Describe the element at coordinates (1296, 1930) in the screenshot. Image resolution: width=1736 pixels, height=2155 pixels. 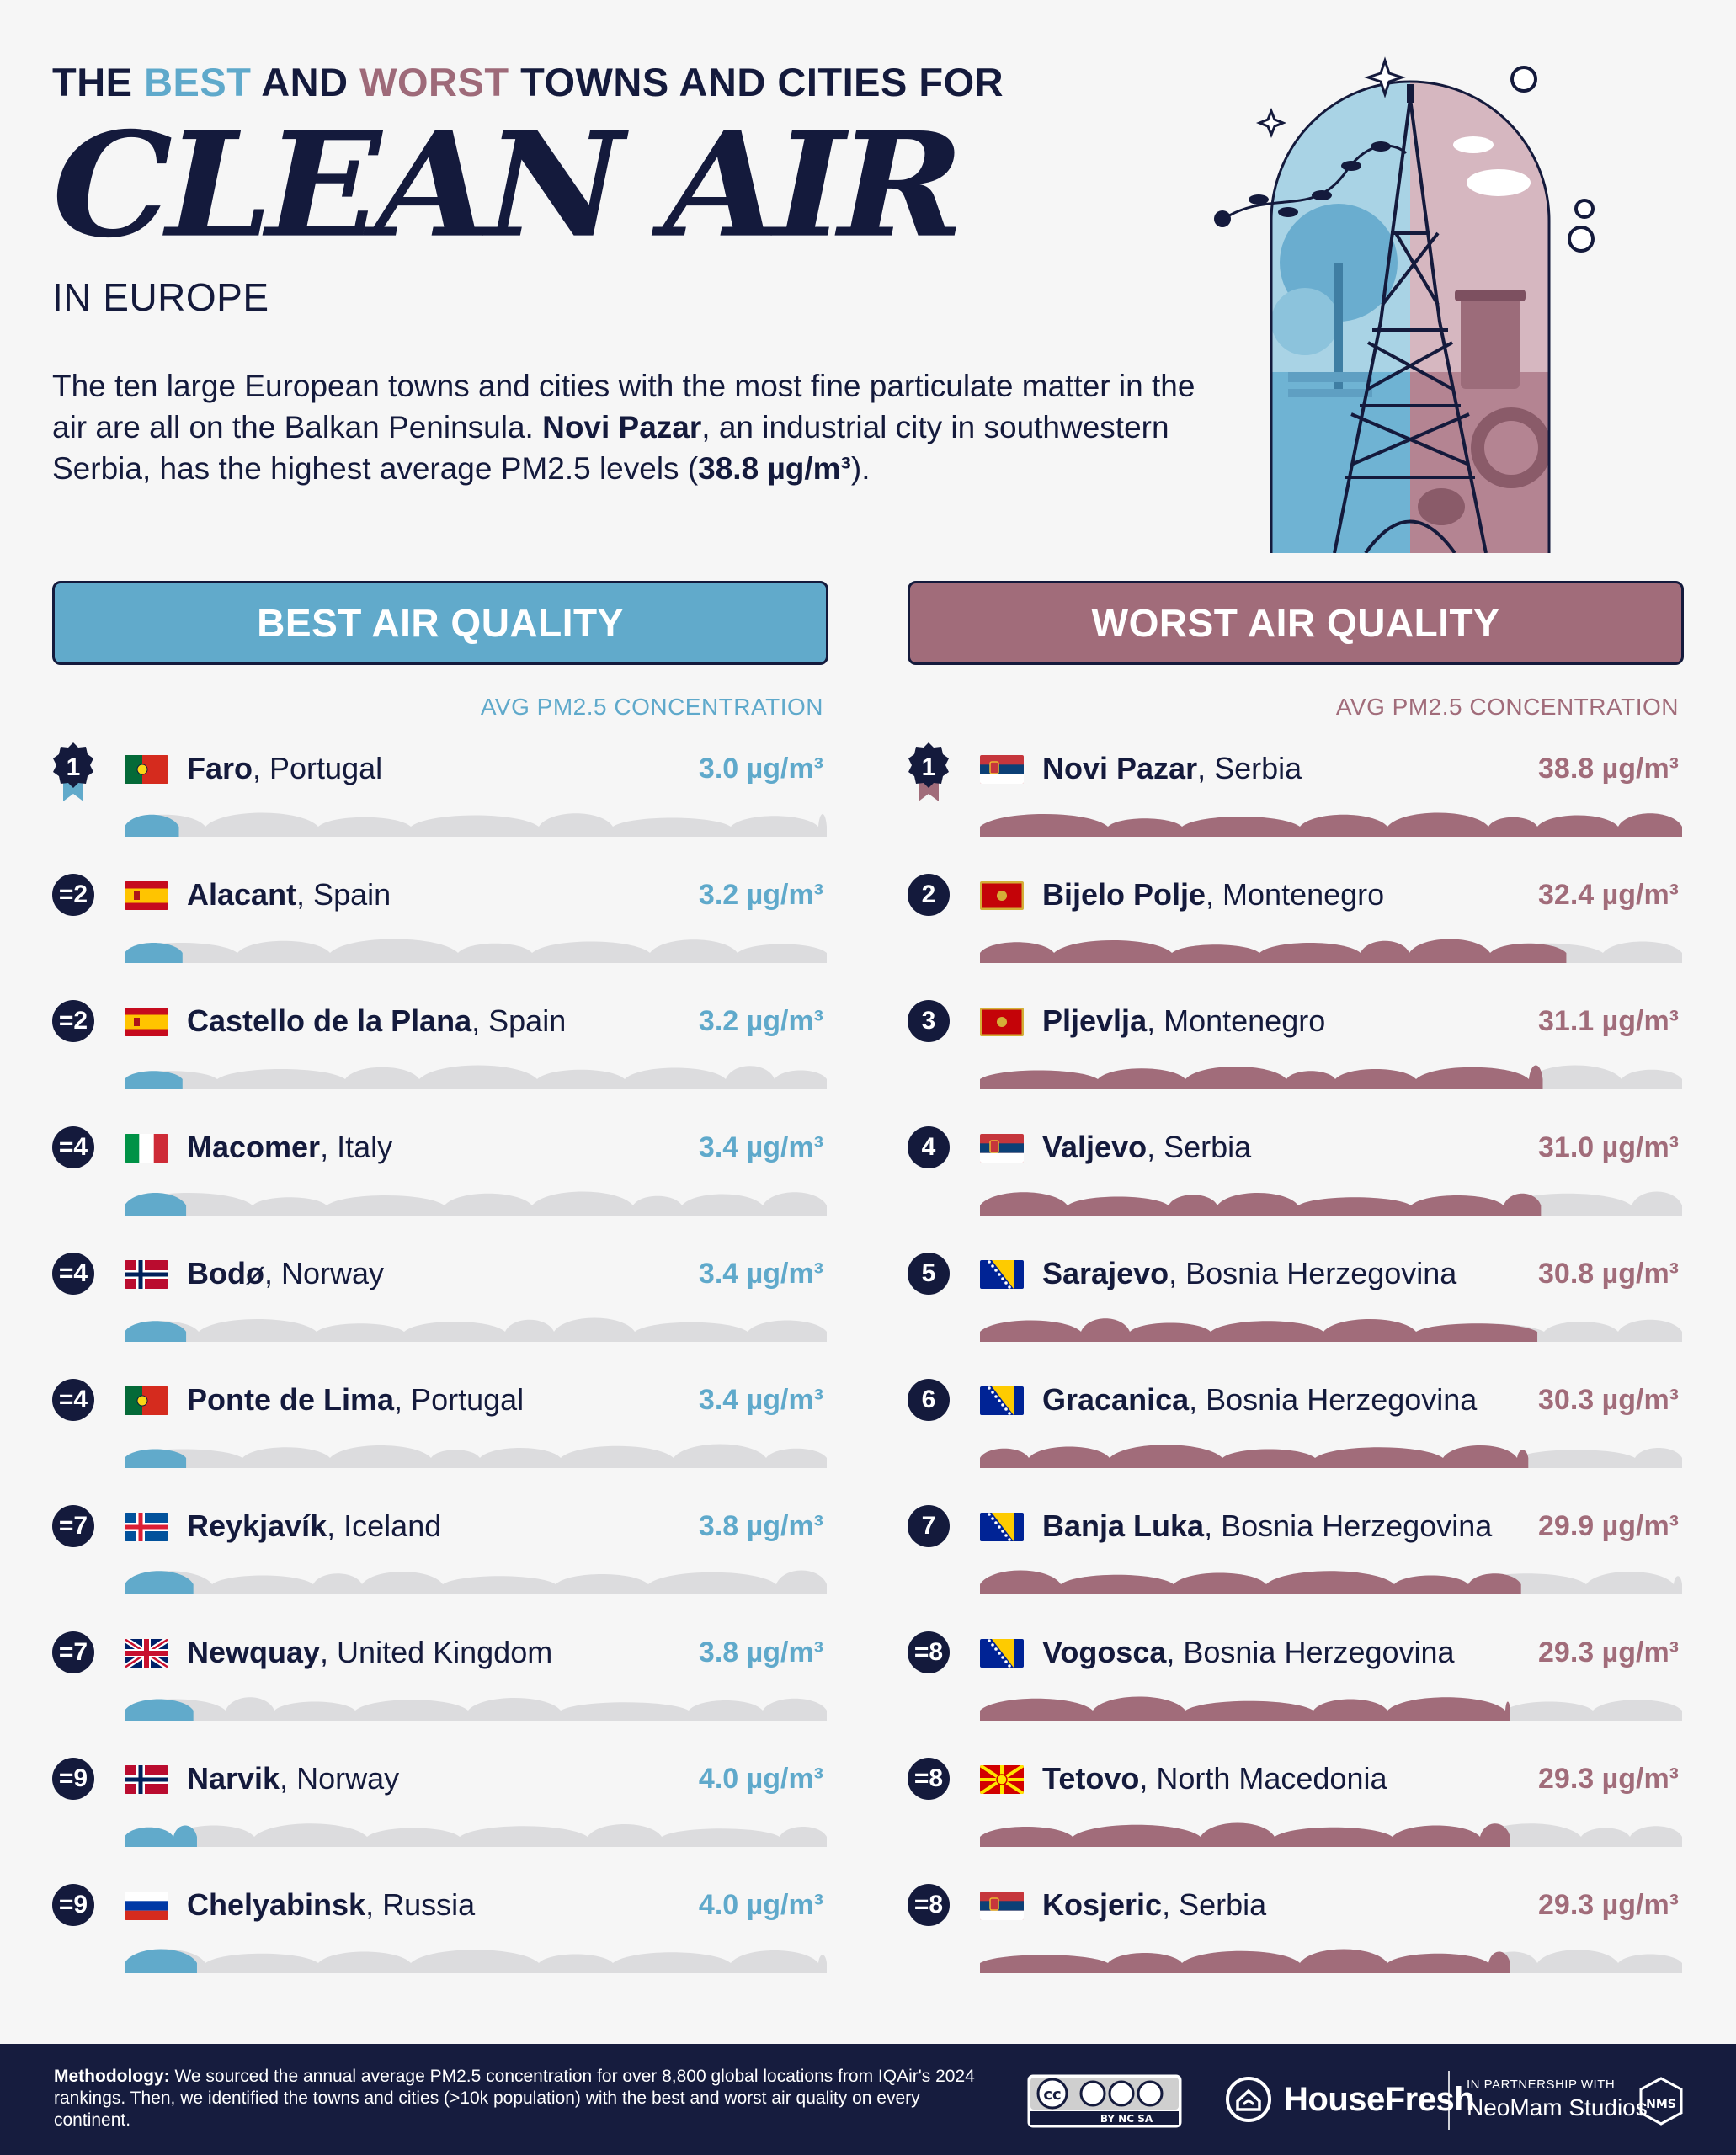
I see `chart-row: =8 Kosjeric, Serbia 29.3 µg/m³` at that location.